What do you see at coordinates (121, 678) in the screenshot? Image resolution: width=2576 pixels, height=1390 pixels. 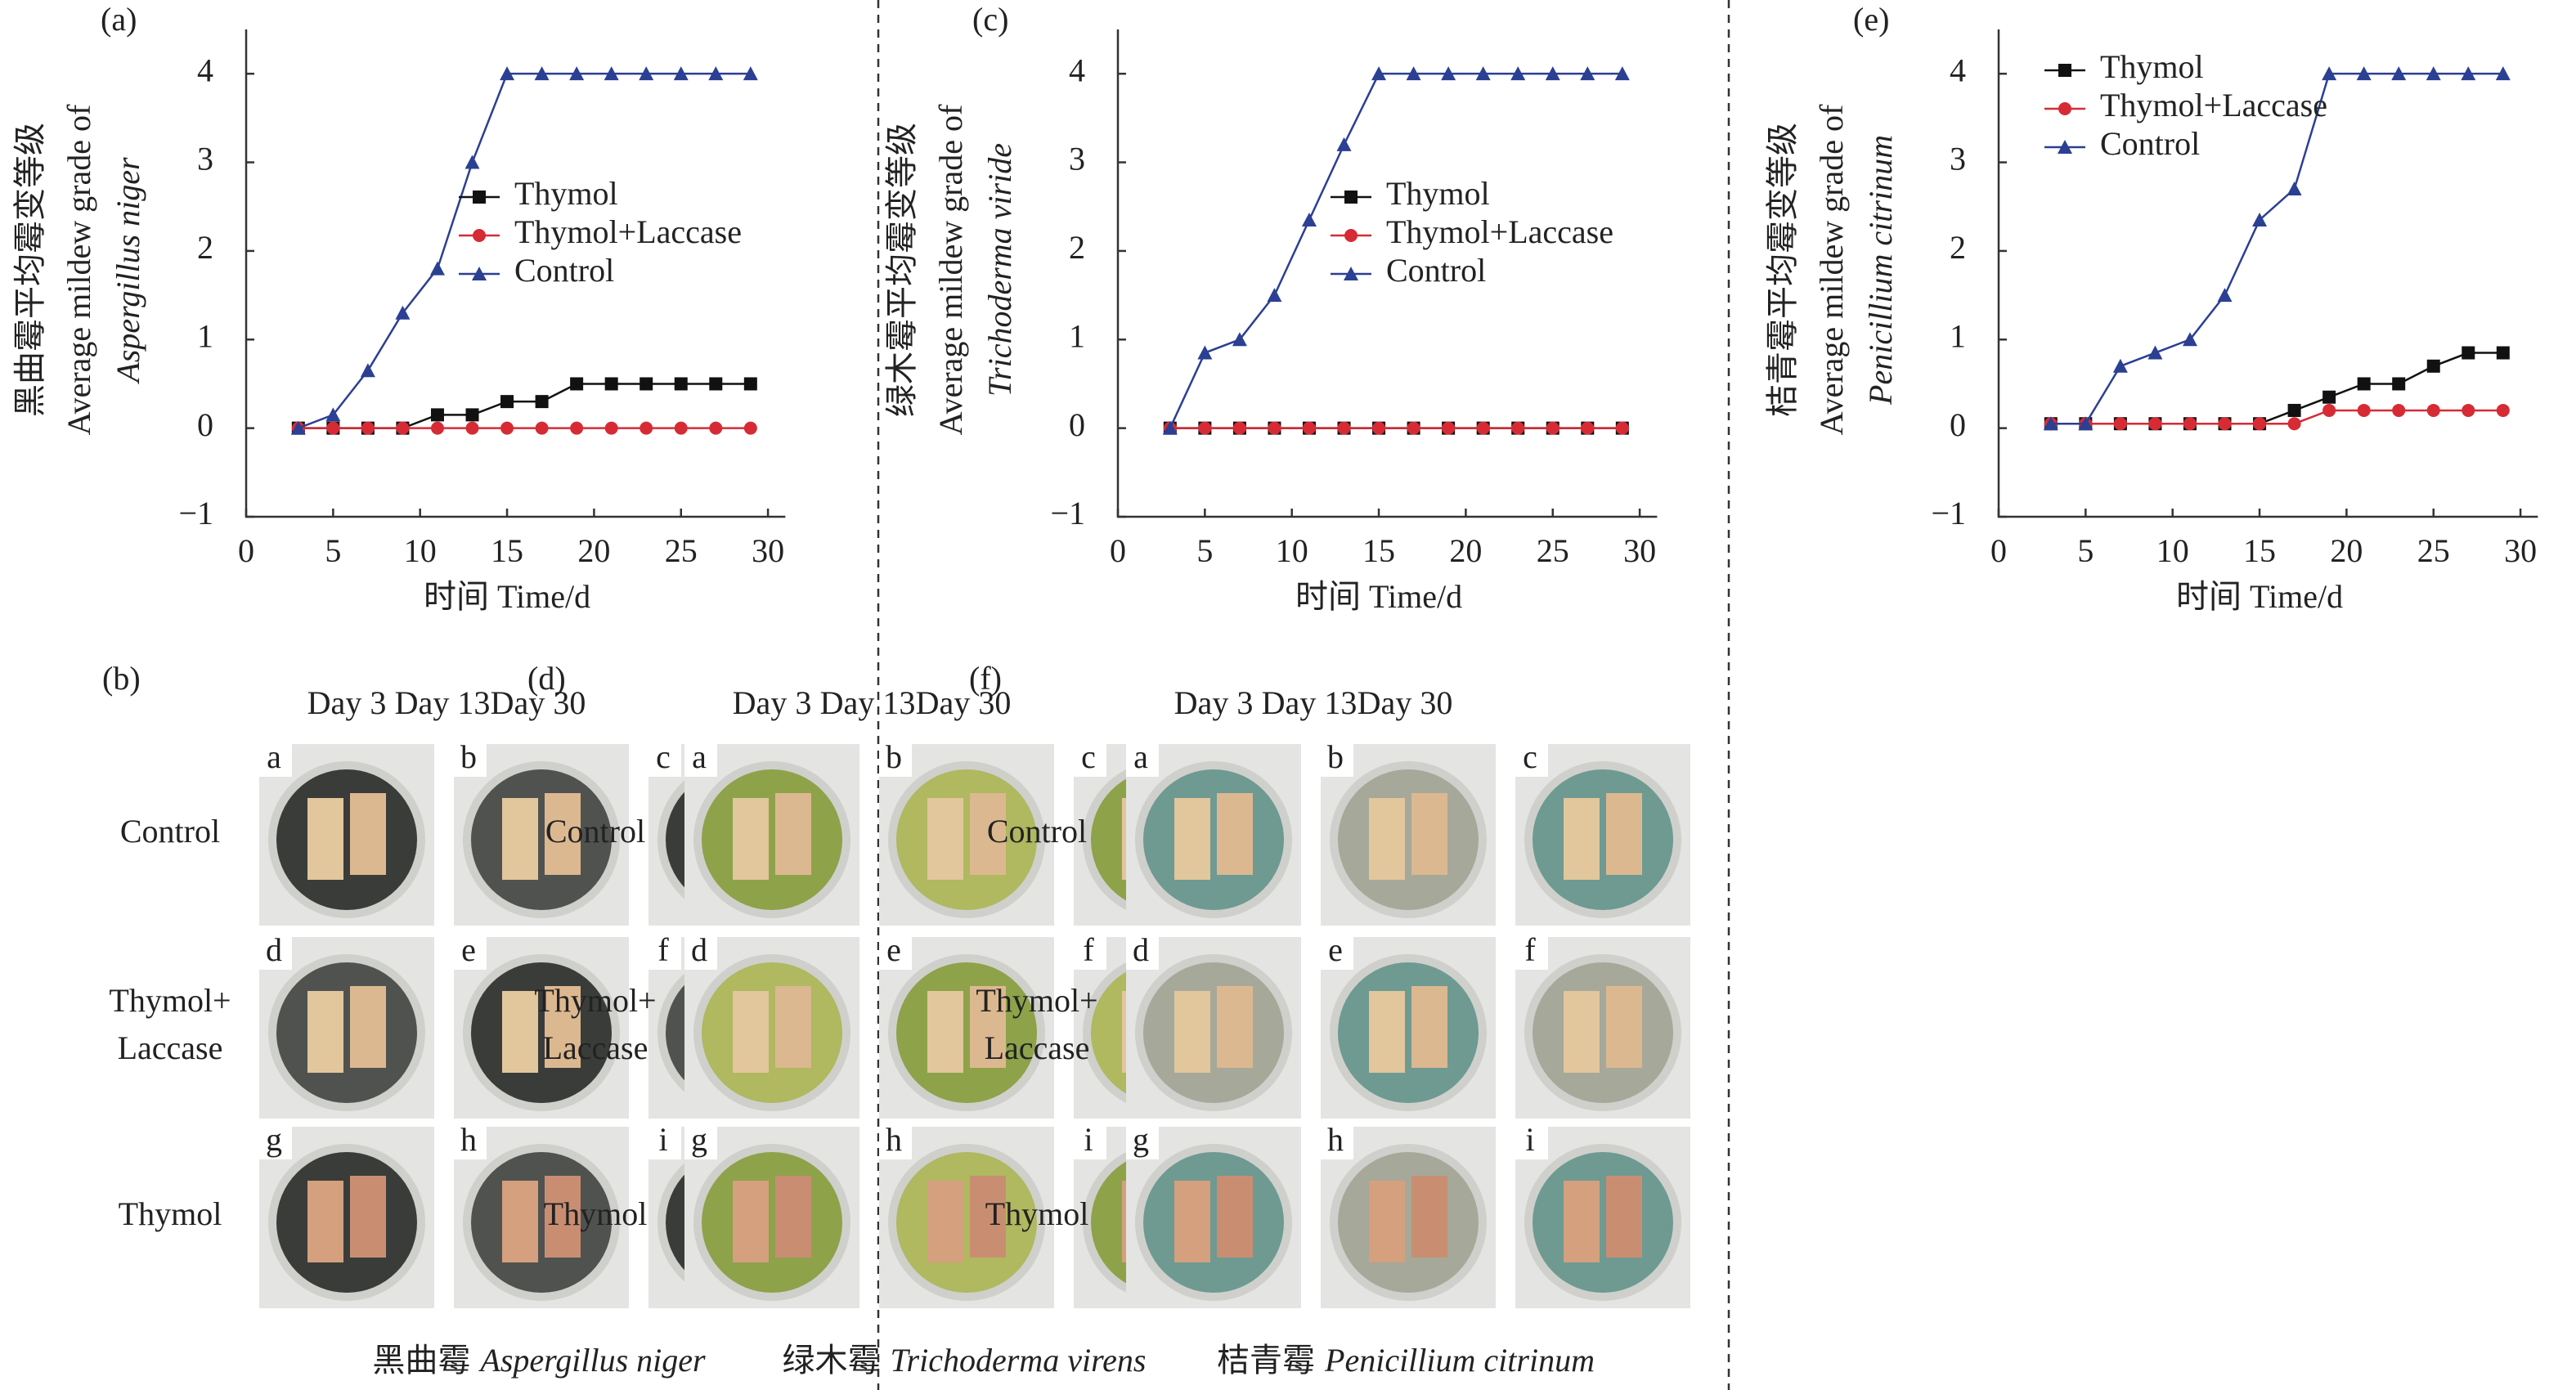 I see `panel-label: (b)` at bounding box center [121, 678].